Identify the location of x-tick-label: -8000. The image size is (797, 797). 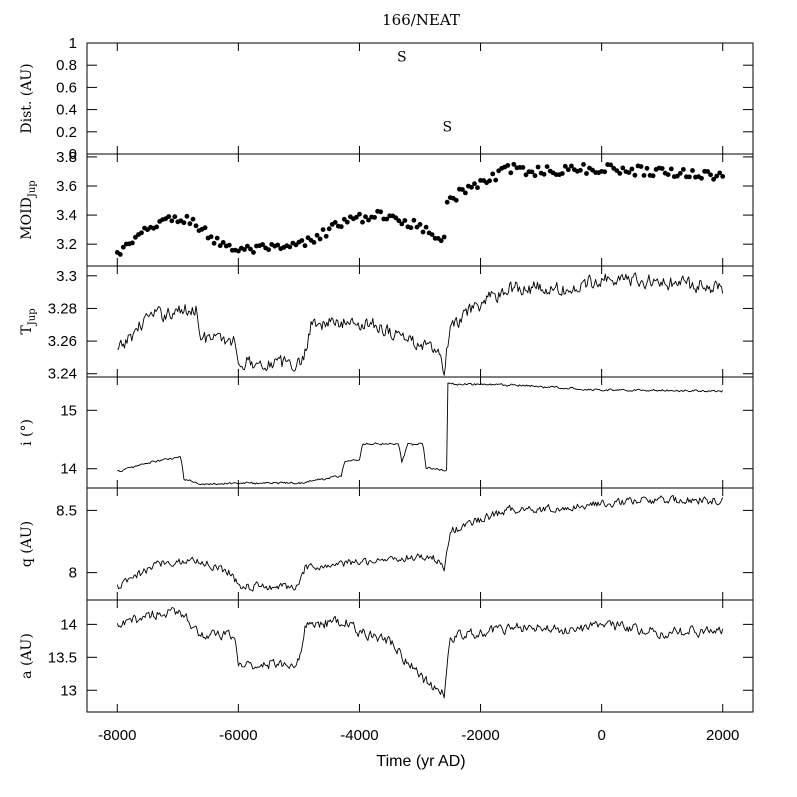
(117, 735).